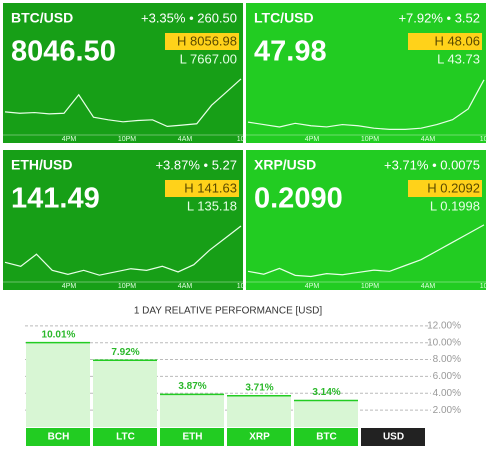 This screenshot has width=487, height=466. Describe the element at coordinates (298, 199) in the screenshot. I see `price: 0.2090` at that location.